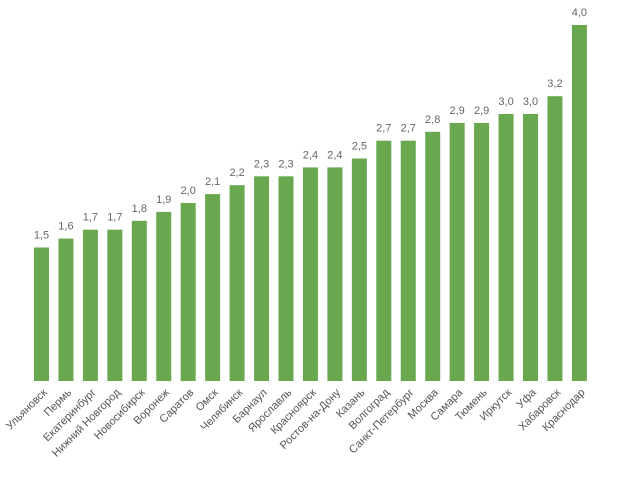 The width and height of the screenshot is (620, 483). What do you see at coordinates (41, 236) in the screenshot?
I see `data-label: 1,5` at bounding box center [41, 236].